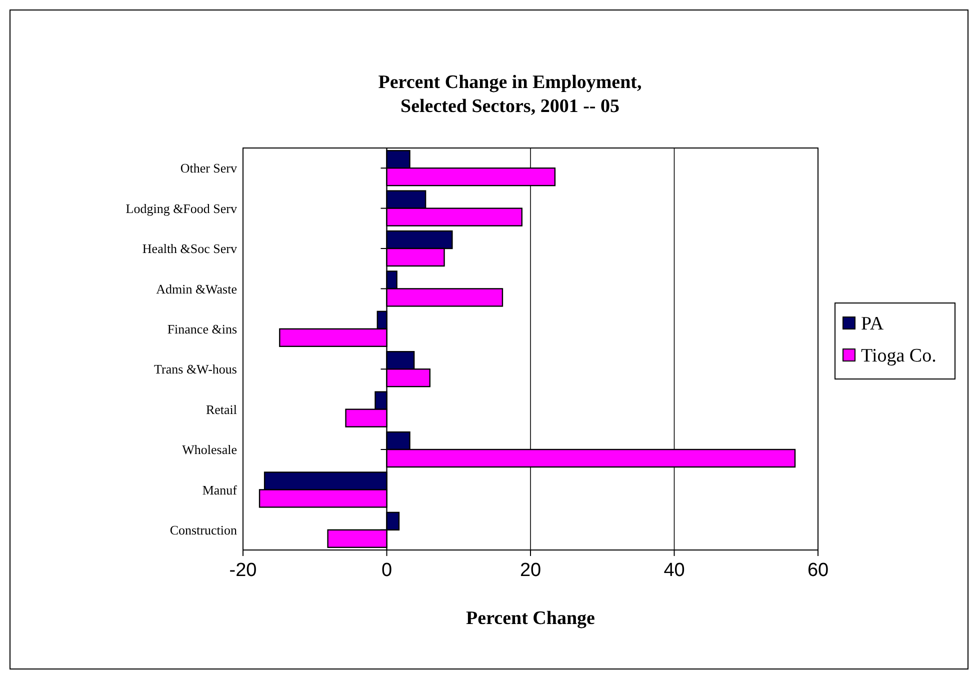  I want to click on y-tick-label: Admin &Waste, so click(197, 288).